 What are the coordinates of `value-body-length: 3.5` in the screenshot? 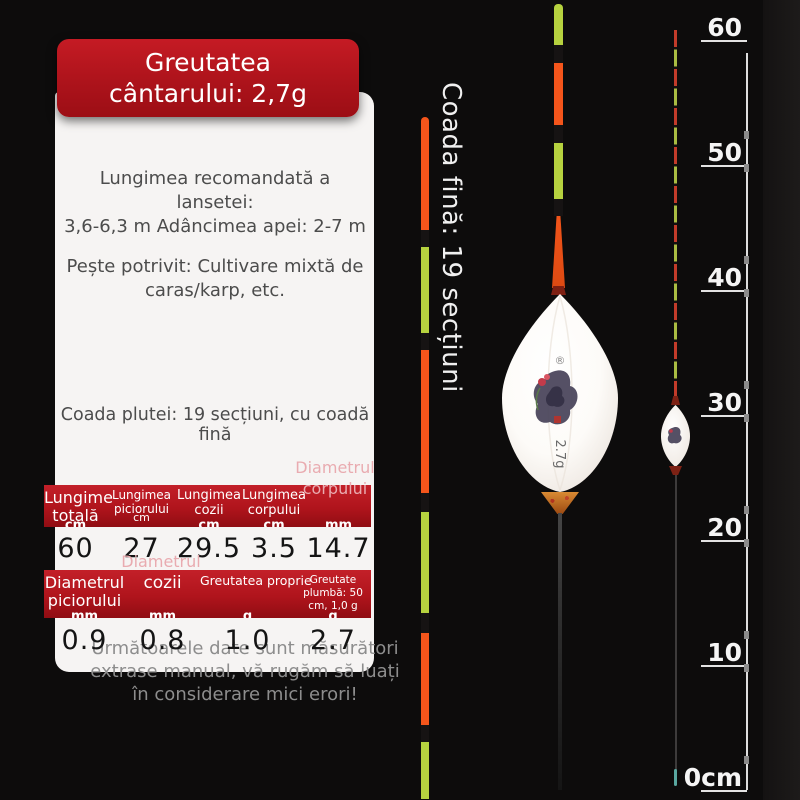 It's located at (274, 548).